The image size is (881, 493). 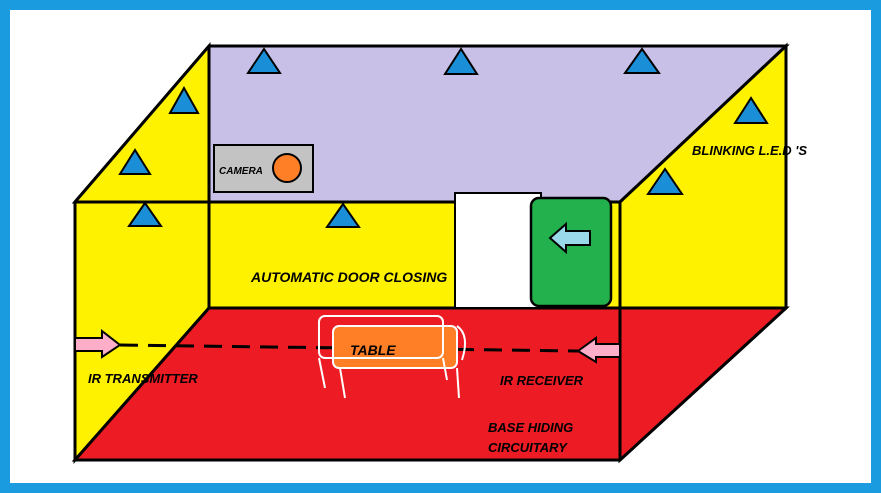 I want to click on left-arrow-icon, so click(x=569, y=238).